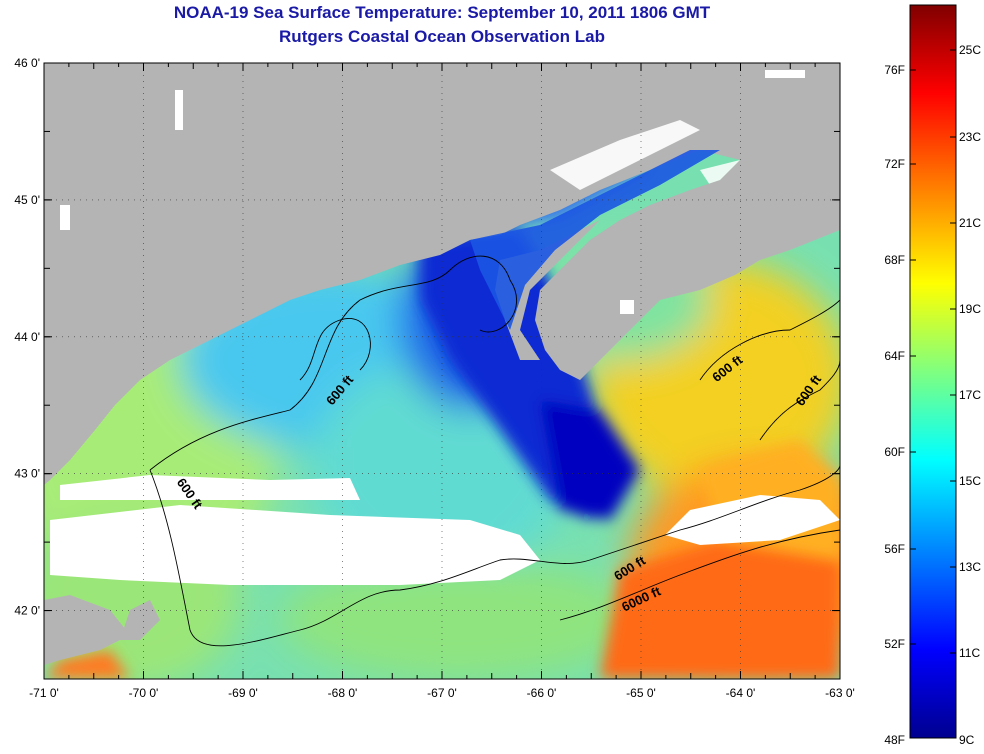 This screenshot has width=984, height=754. Describe the element at coordinates (933, 371) in the screenshot. I see `colorbar` at that location.